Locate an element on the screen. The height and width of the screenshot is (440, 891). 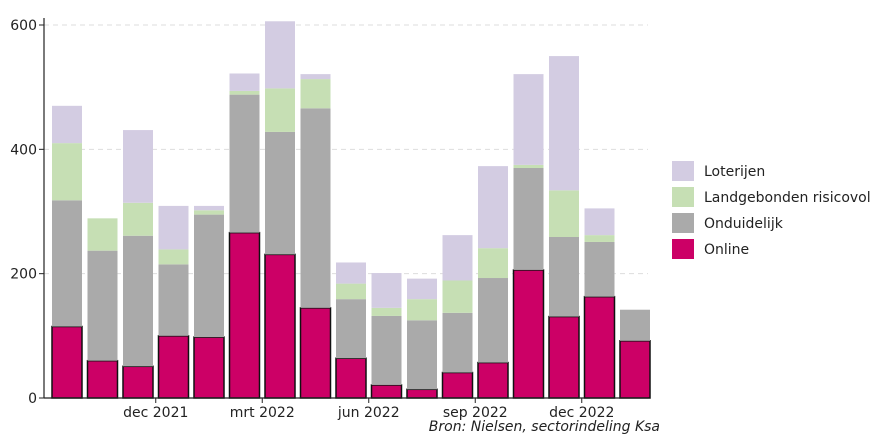
x-tick-label: mrt 2022 is located at coordinates (262, 413).